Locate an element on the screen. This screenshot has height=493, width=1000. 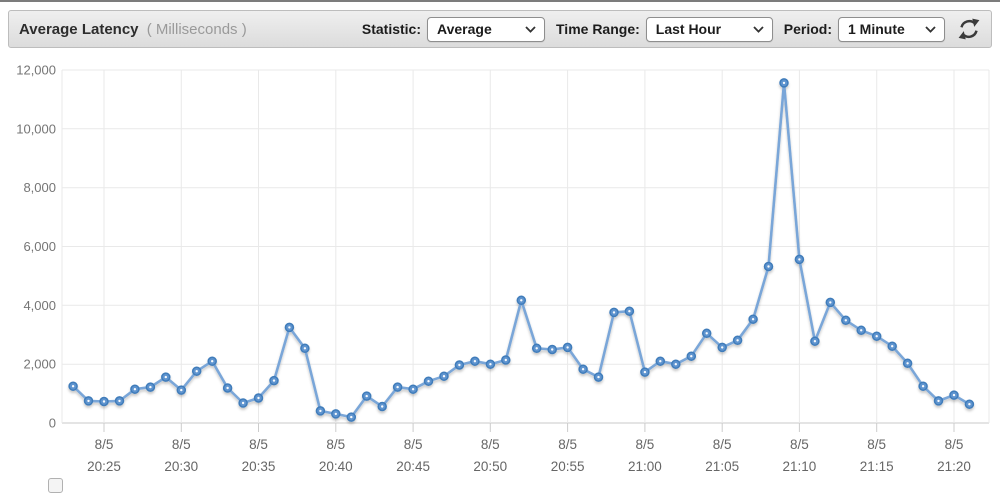
x-axis-time-label: 20:40 is located at coordinates (336, 466).